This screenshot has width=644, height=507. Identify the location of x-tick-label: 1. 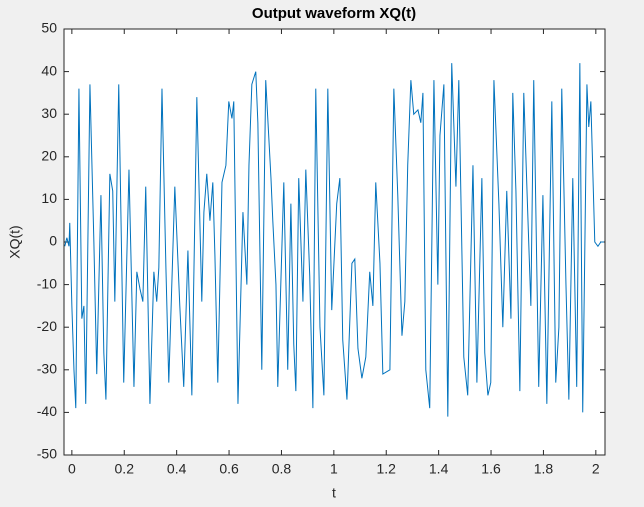
(334, 469).